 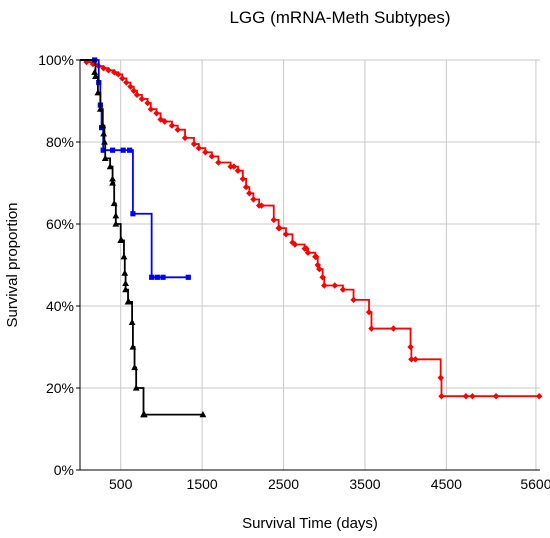 I want to click on y-tick-label: 20%, so click(x=60, y=388).